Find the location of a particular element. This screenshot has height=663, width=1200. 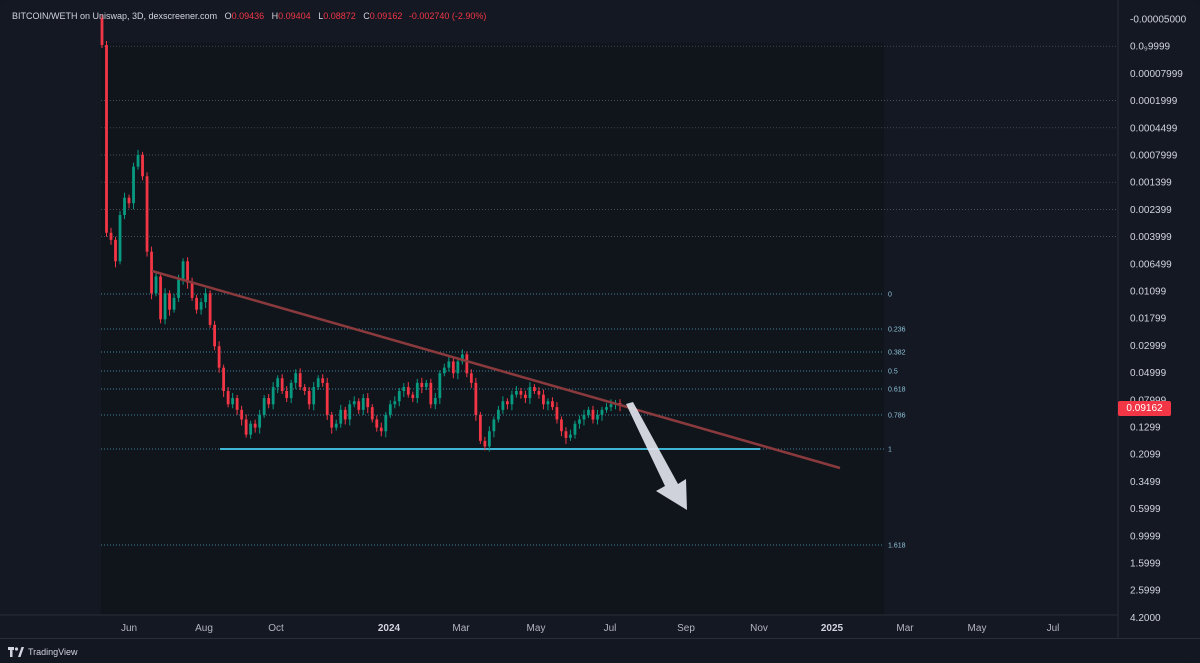

price-tick: 0.01799 is located at coordinates (1148, 319).